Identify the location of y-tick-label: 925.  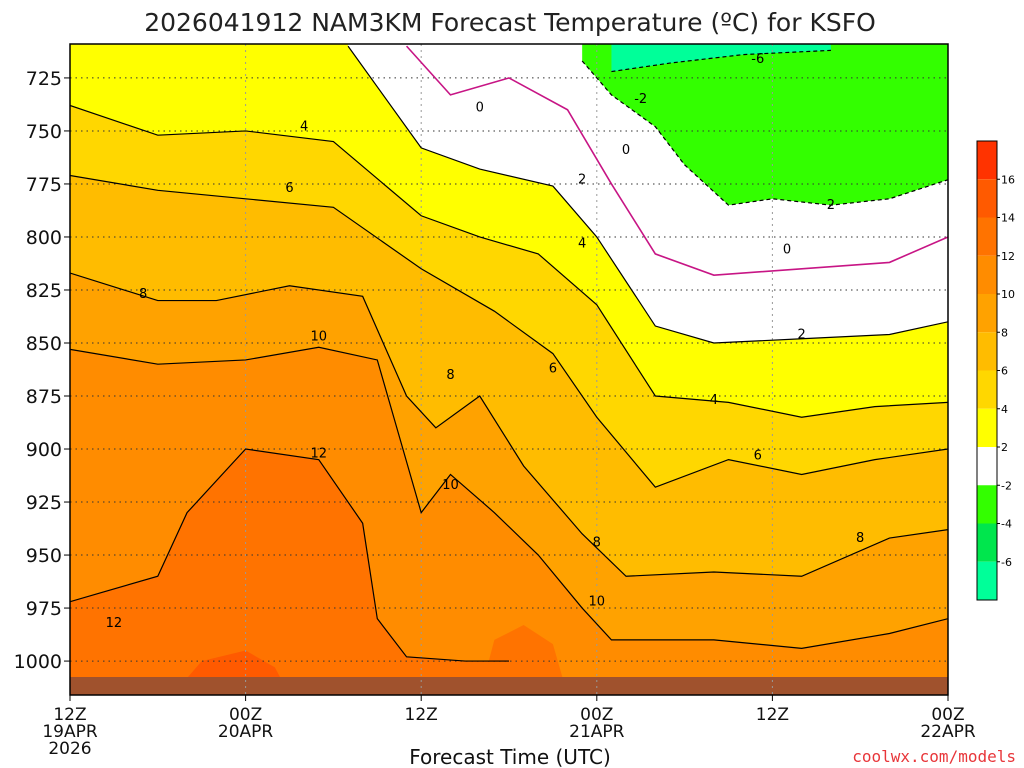
(44, 503).